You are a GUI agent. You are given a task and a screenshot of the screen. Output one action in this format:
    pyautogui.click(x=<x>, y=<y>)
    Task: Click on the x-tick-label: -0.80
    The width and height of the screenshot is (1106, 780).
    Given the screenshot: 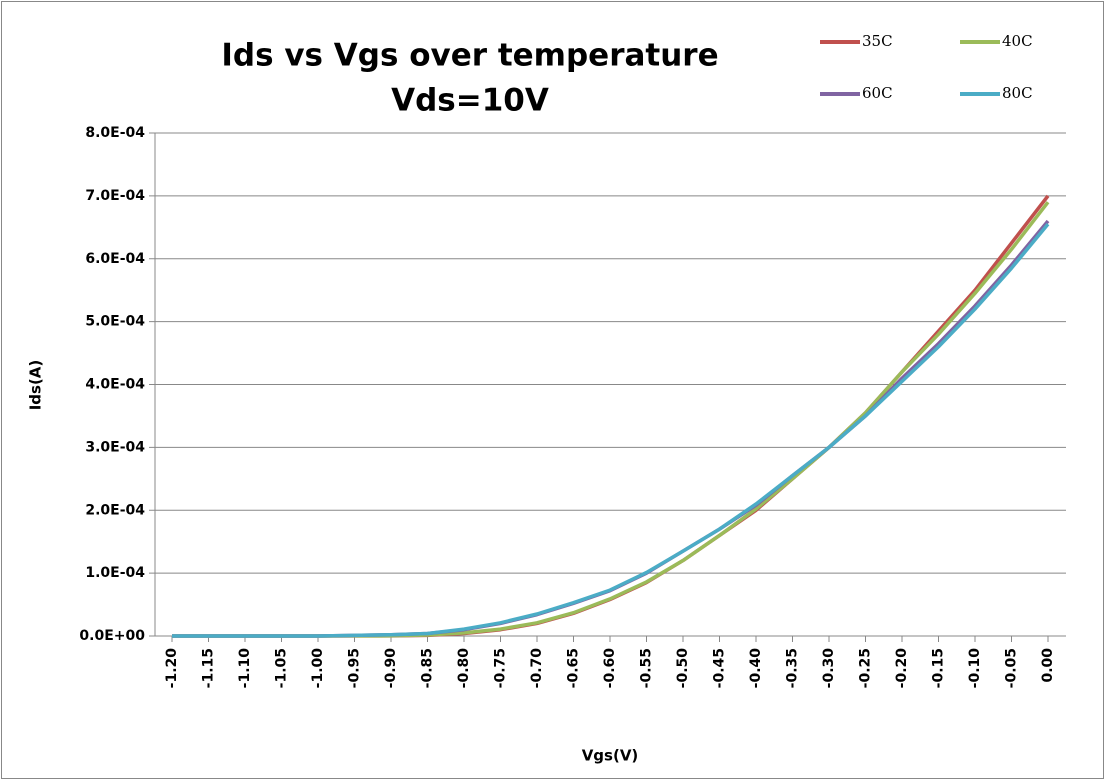 What is the action you would take?
    pyautogui.click(x=464, y=668)
    